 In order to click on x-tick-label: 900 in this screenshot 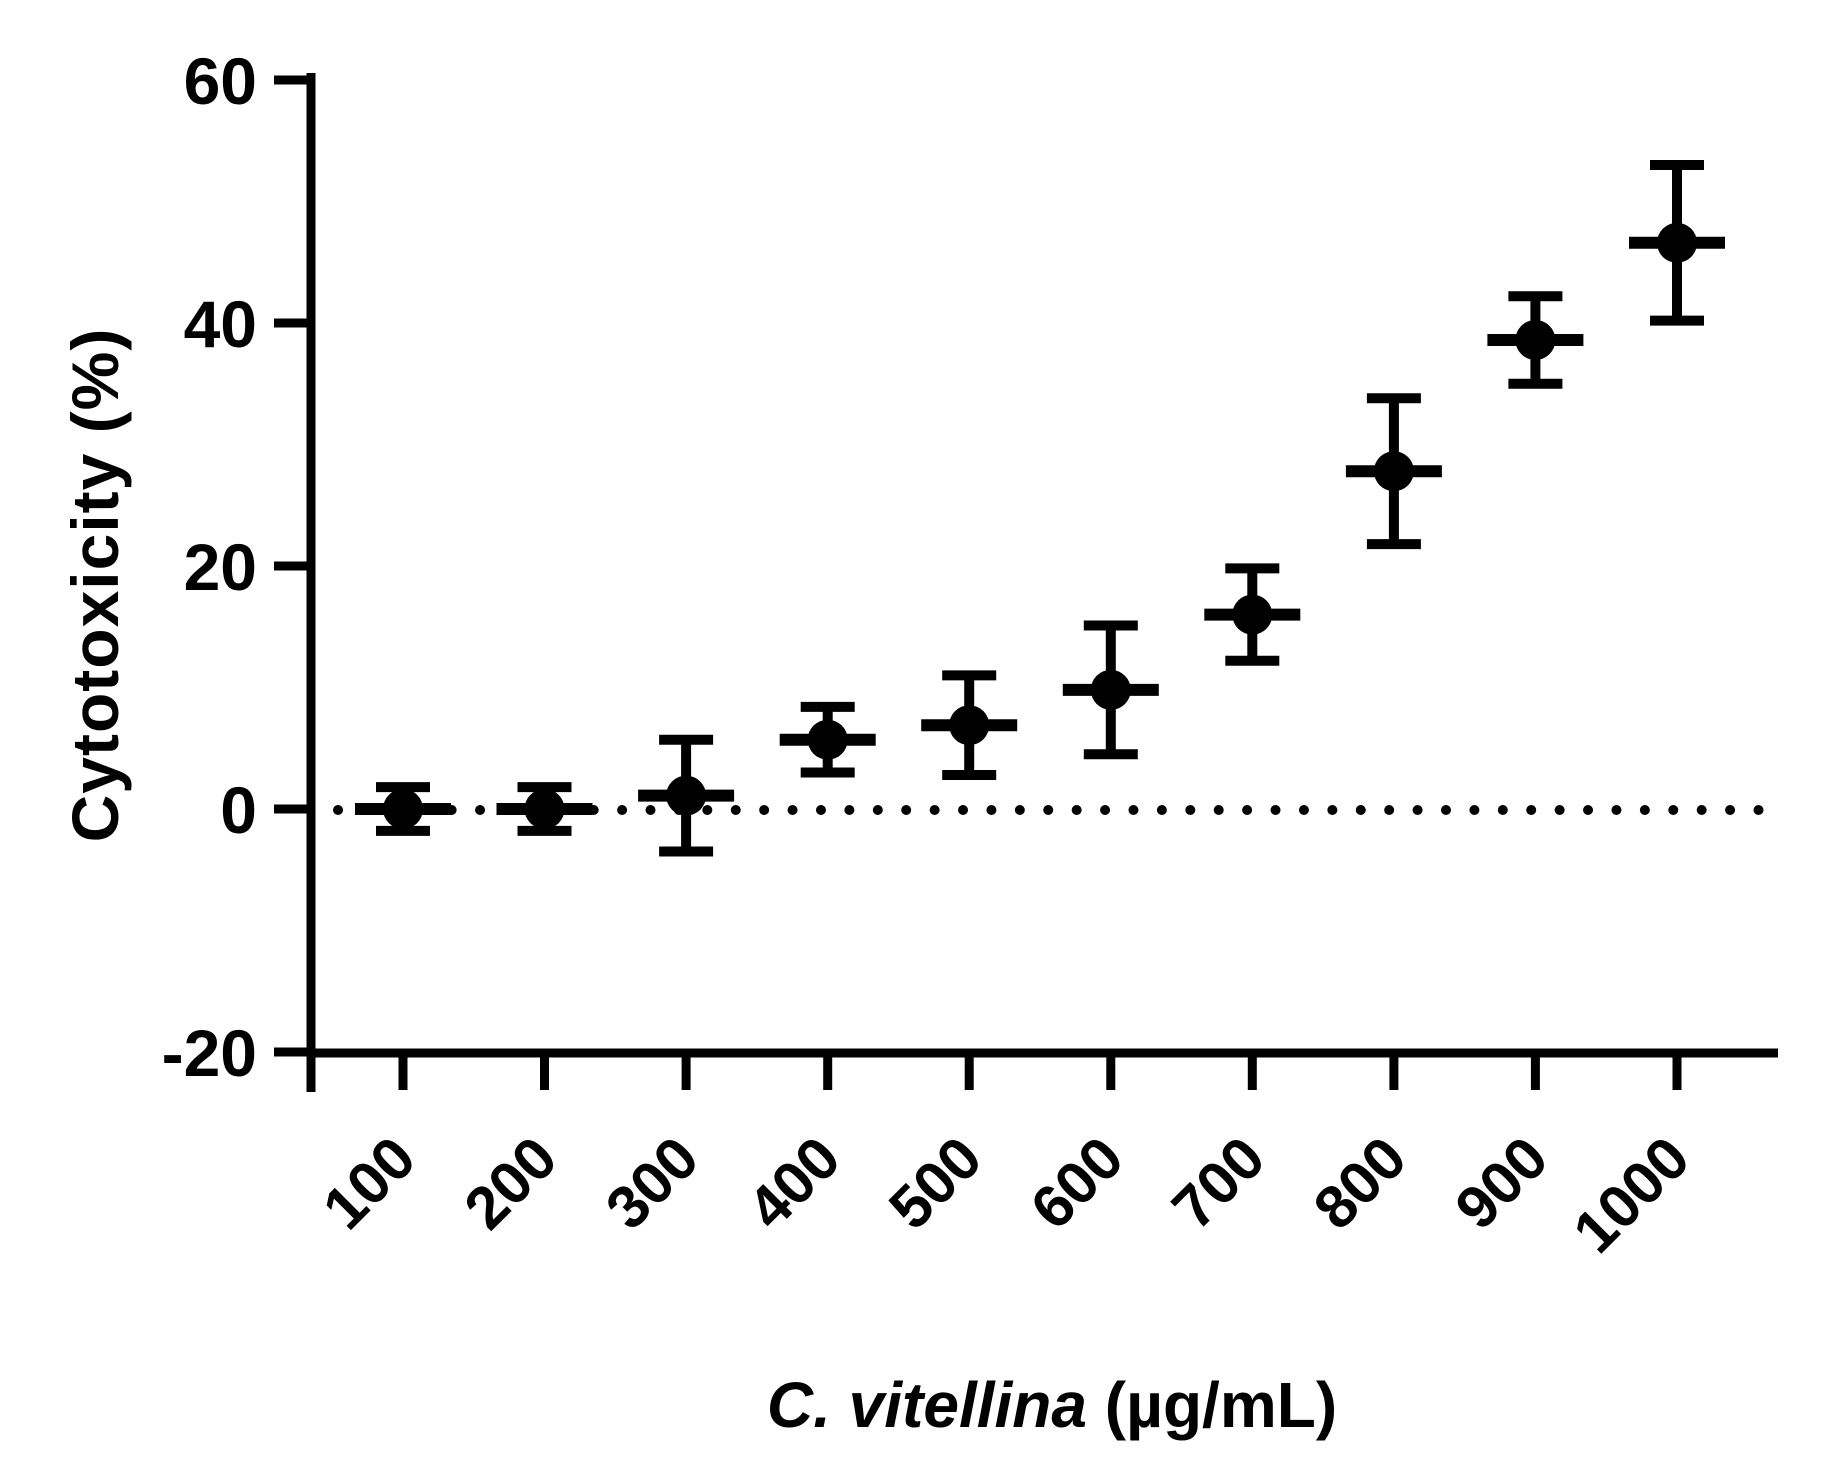, I will do `click(1501, 1183)`.